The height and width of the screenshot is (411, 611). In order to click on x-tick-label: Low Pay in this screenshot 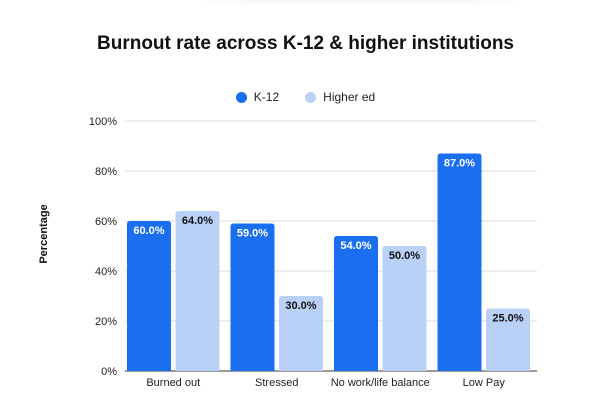, I will do `click(484, 383)`.